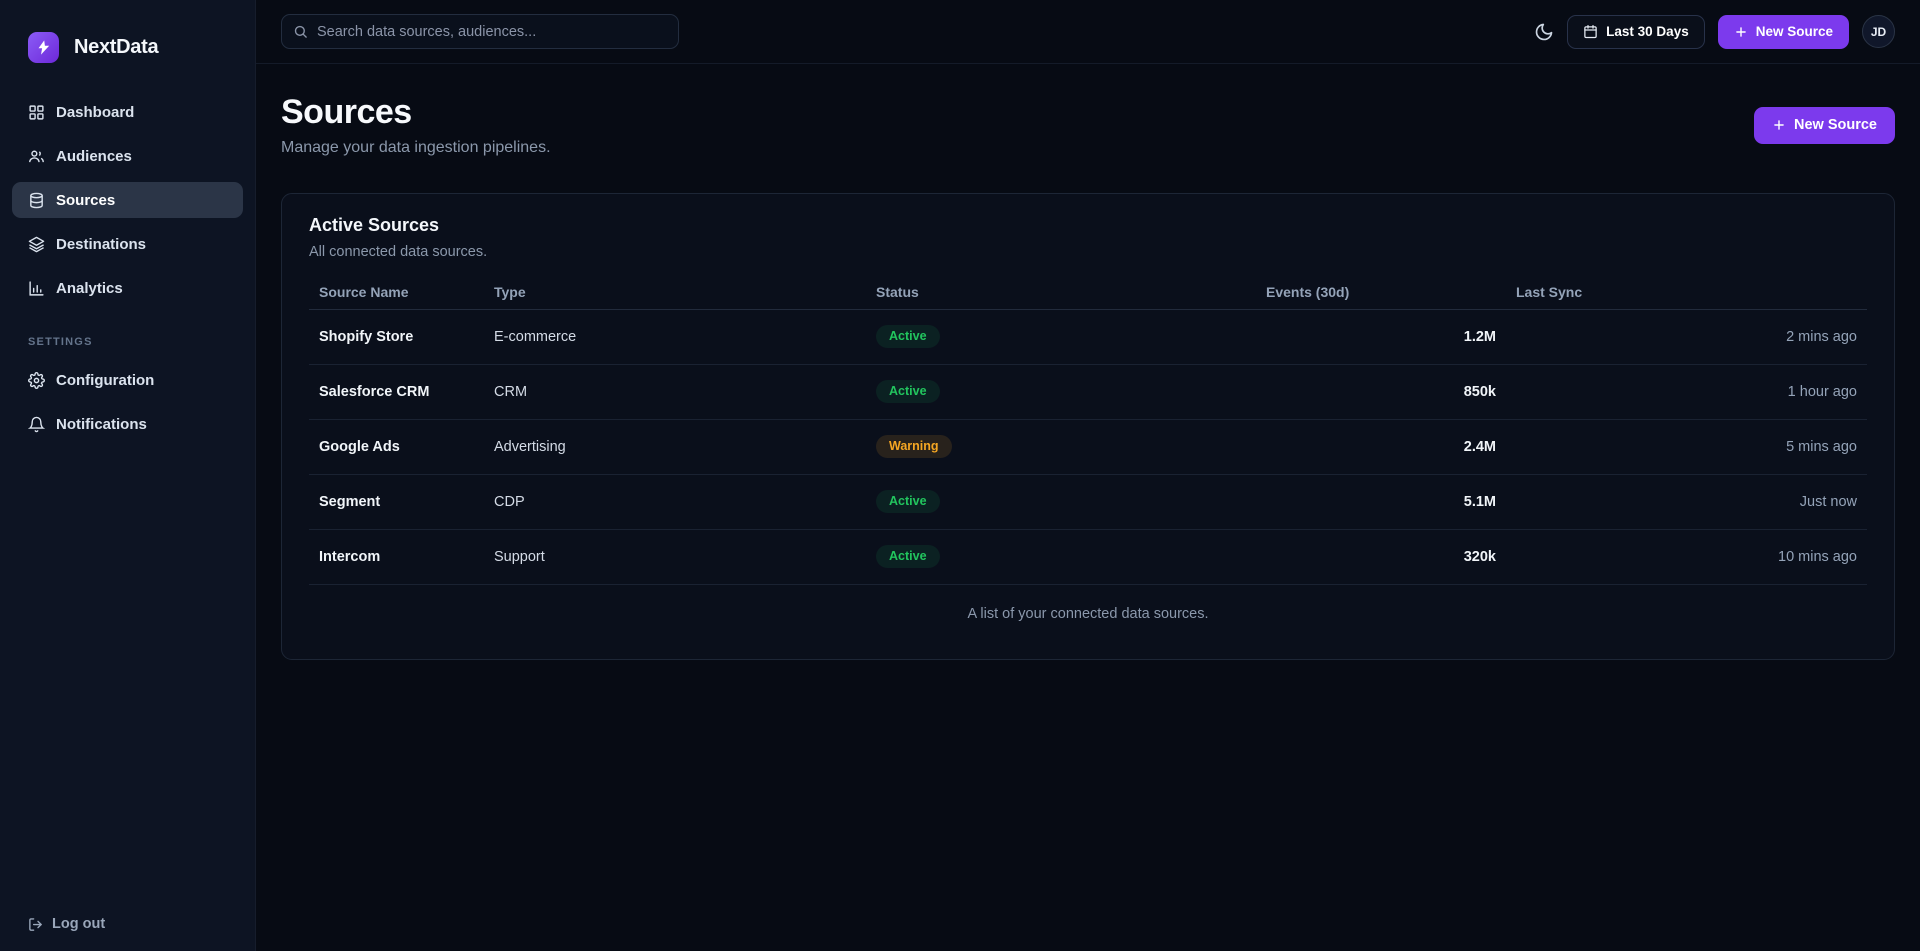 This screenshot has height=951, width=1920. I want to click on new-source-button-main: New Source, so click(1824, 125).